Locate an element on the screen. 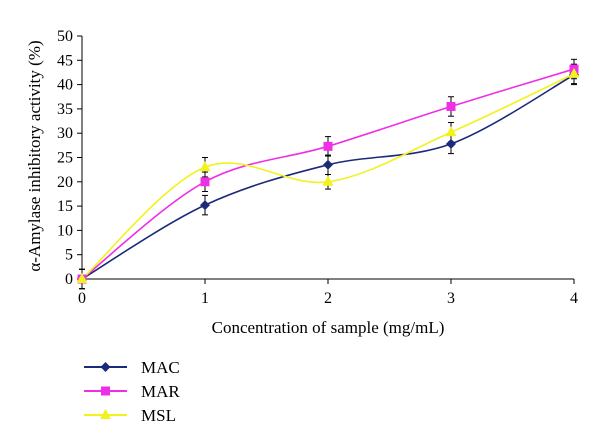  x-tick-label: 3 is located at coordinates (451, 298).